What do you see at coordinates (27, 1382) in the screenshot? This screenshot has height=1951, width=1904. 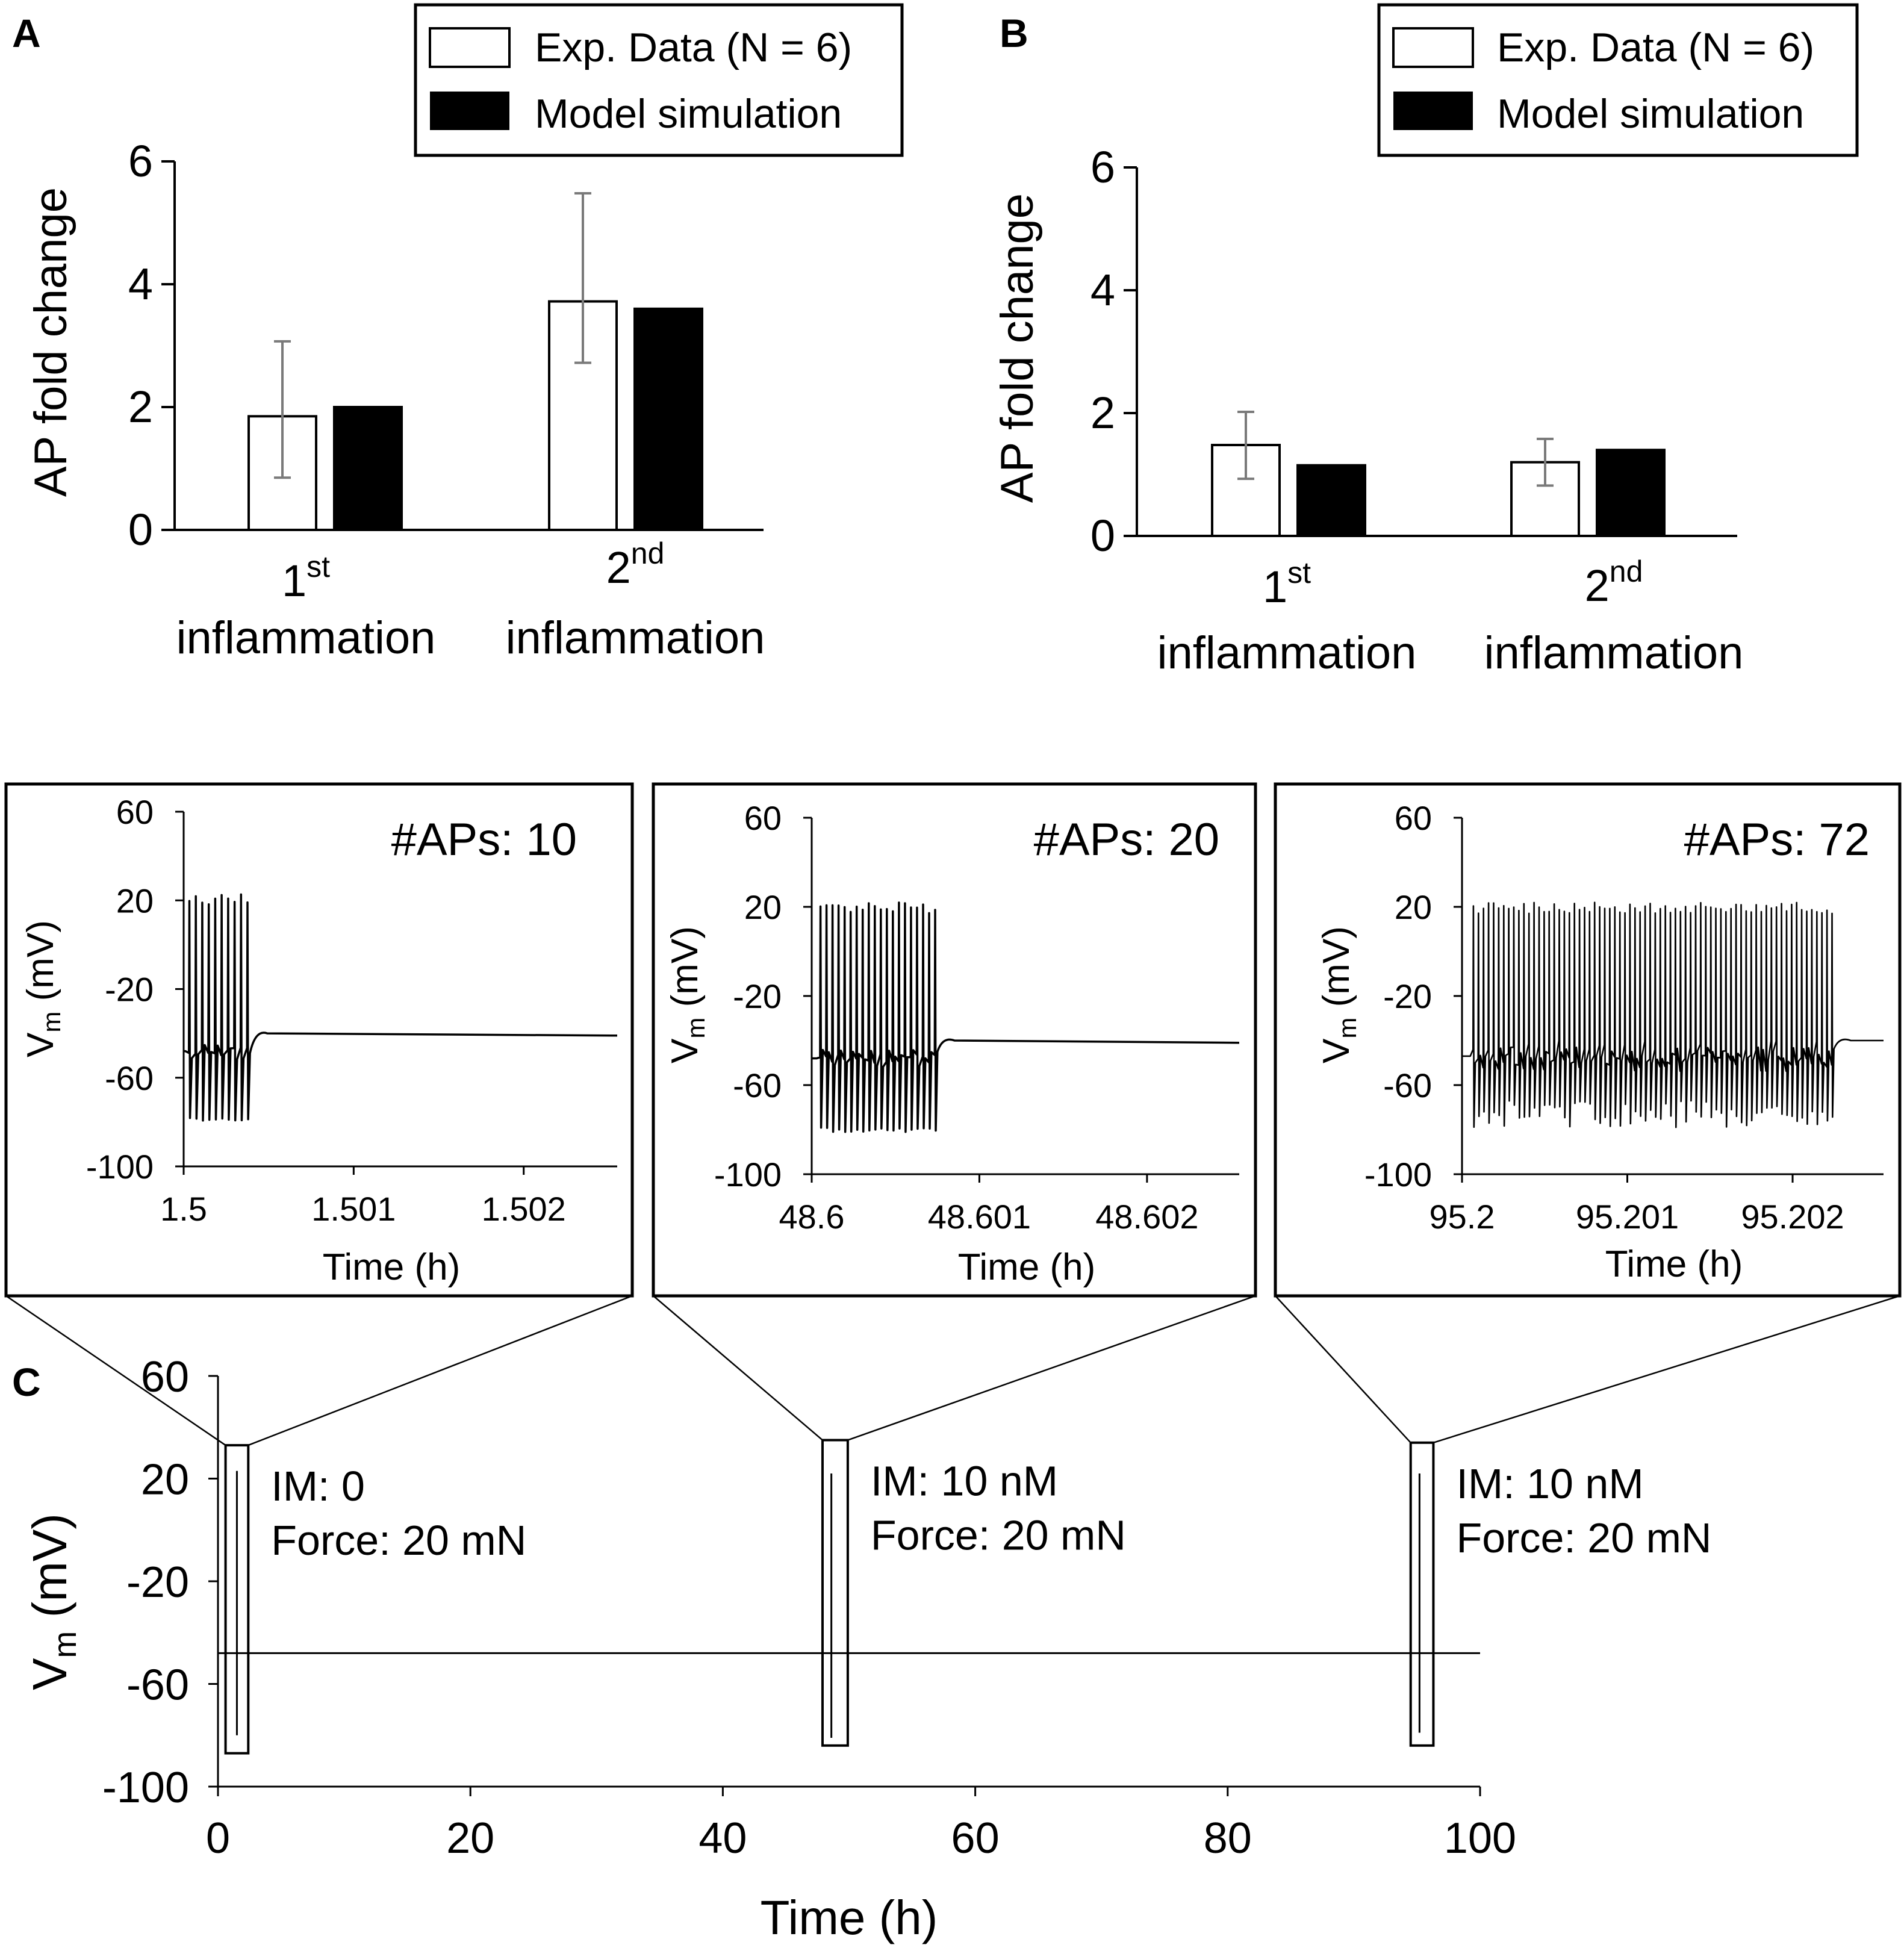 I see `panel-c-letter: C` at bounding box center [27, 1382].